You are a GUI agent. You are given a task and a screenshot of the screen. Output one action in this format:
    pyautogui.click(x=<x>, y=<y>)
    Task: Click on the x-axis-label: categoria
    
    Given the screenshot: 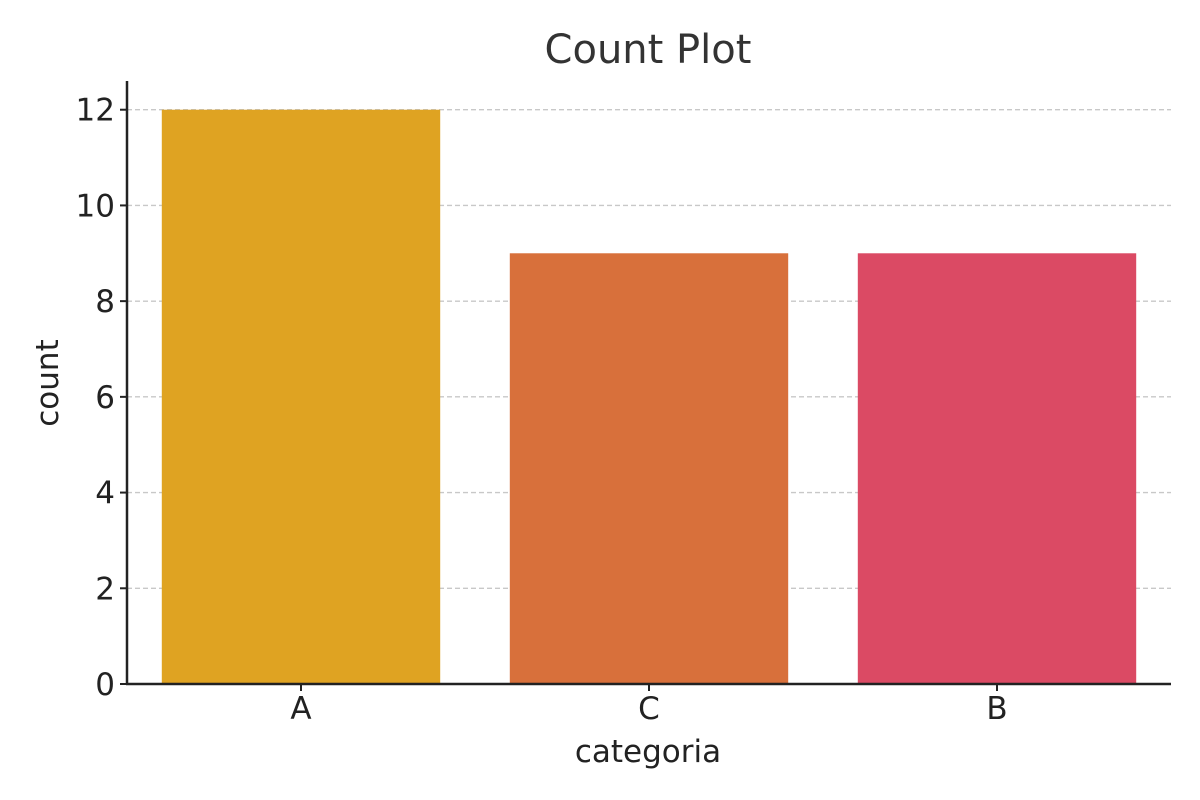 What is the action you would take?
    pyautogui.click(x=648, y=752)
    